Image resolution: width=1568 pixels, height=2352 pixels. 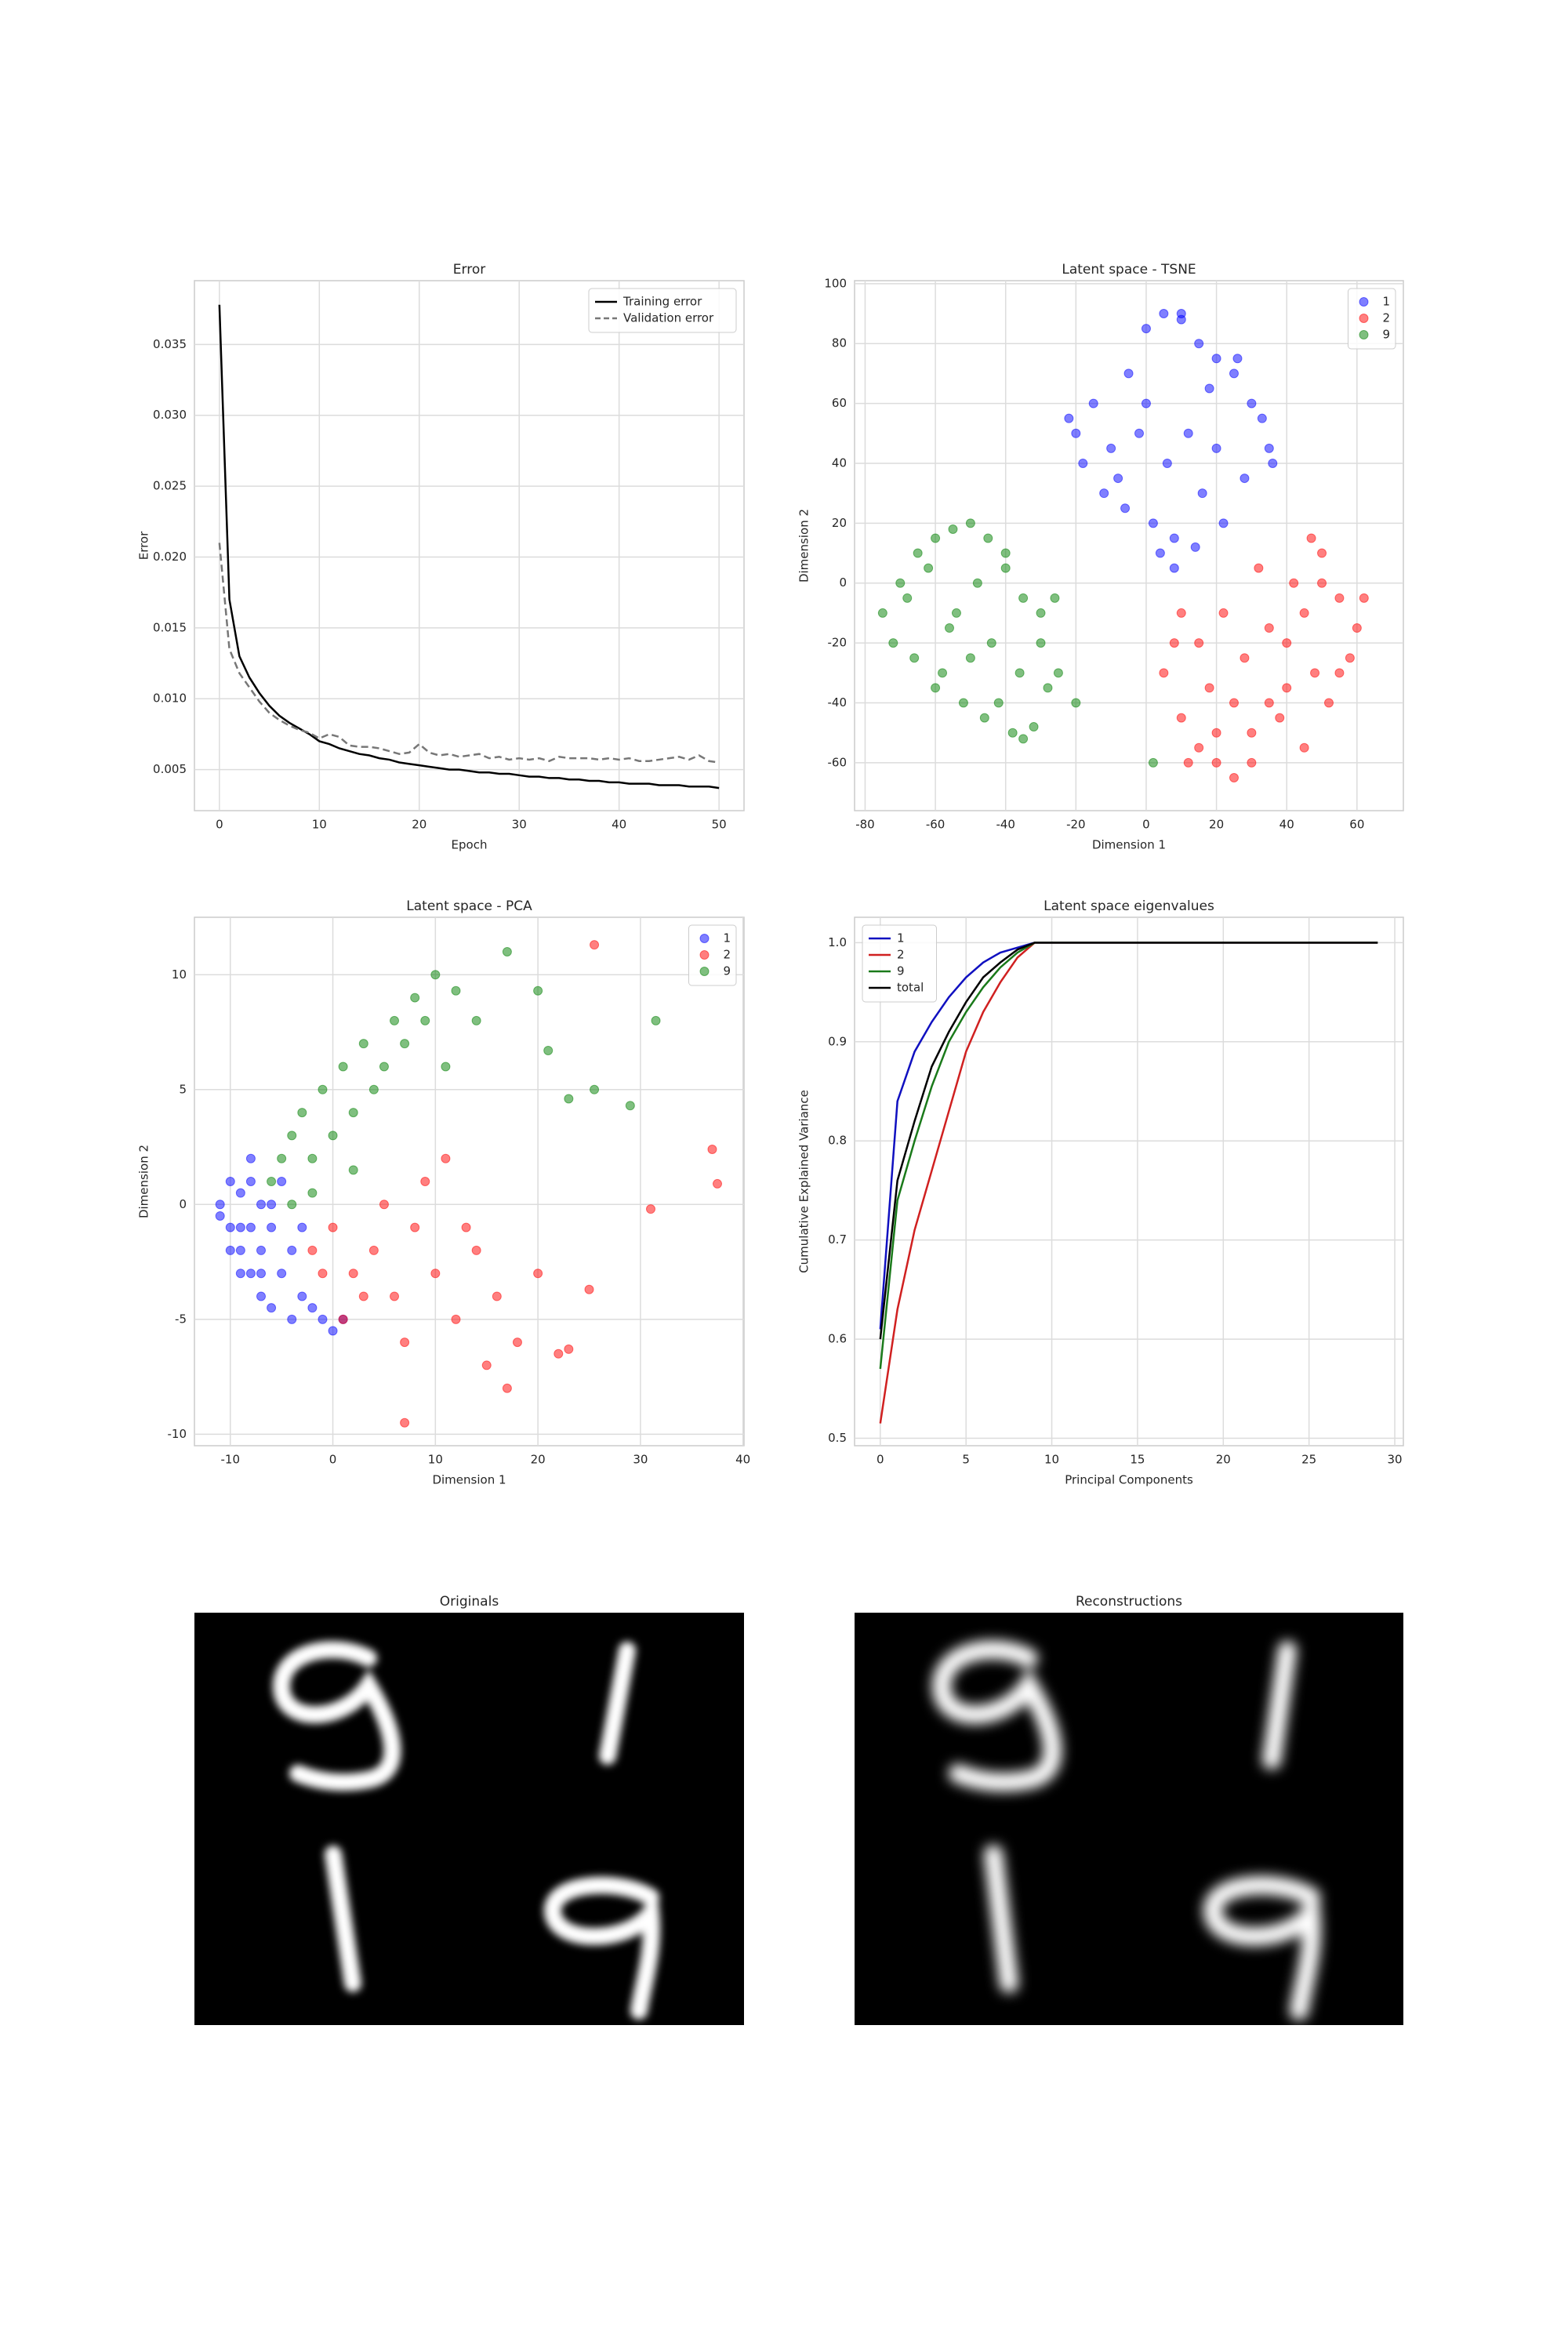 I want to click on chart-title: Error, so click(x=469, y=270).